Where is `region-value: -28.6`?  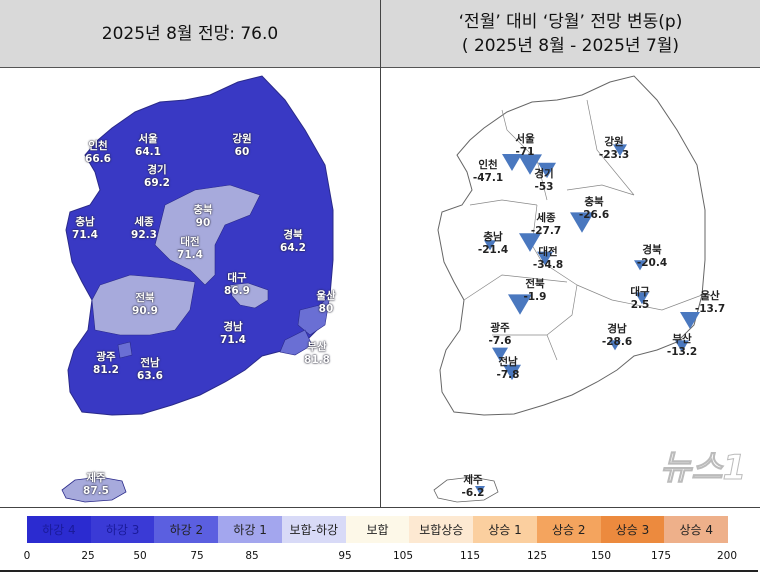 region-value: -28.6 is located at coordinates (617, 342).